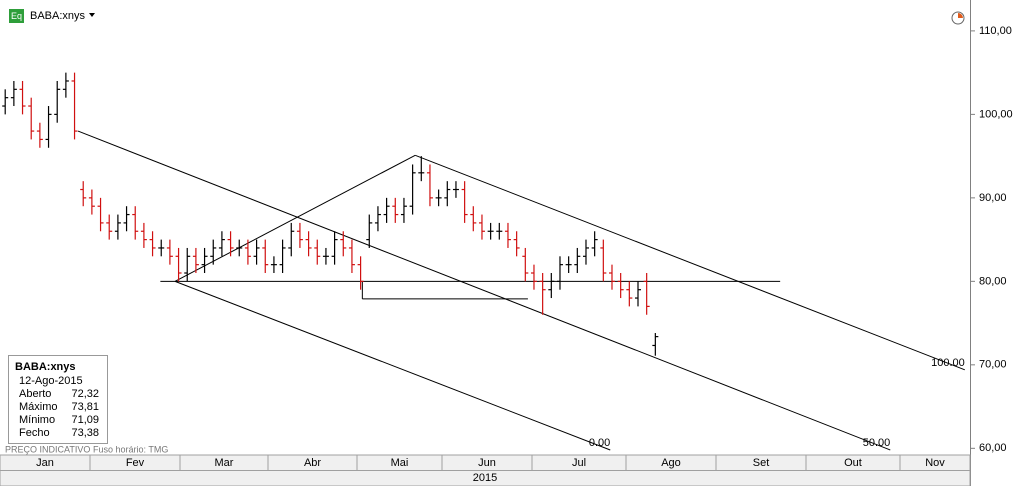  What do you see at coordinates (92, 15) in the screenshot?
I see `dropdown-arrow` at bounding box center [92, 15].